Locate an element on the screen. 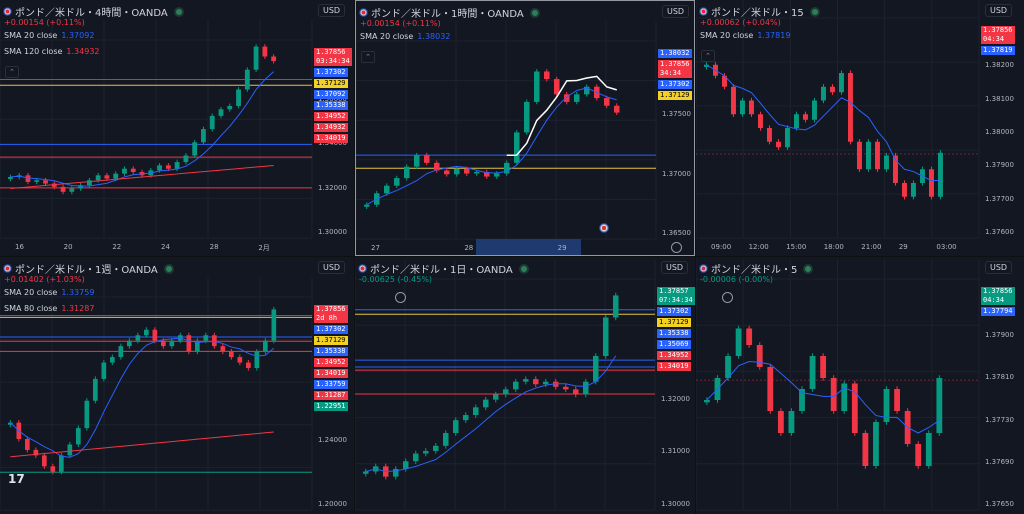 Image resolution: width=1024 pixels, height=514 pixels. indicator-legend: SMA 120 close 1.34932 is located at coordinates (52, 51).